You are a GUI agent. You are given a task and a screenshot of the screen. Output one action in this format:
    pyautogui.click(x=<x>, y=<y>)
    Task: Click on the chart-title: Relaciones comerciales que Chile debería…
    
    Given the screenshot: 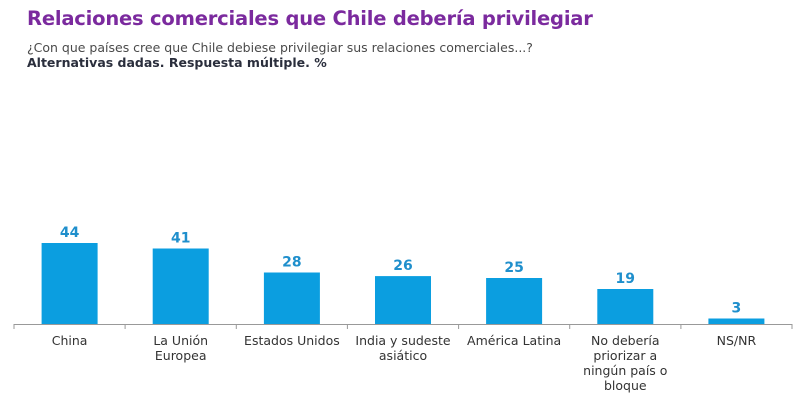 What is the action you would take?
    pyautogui.click(x=310, y=18)
    